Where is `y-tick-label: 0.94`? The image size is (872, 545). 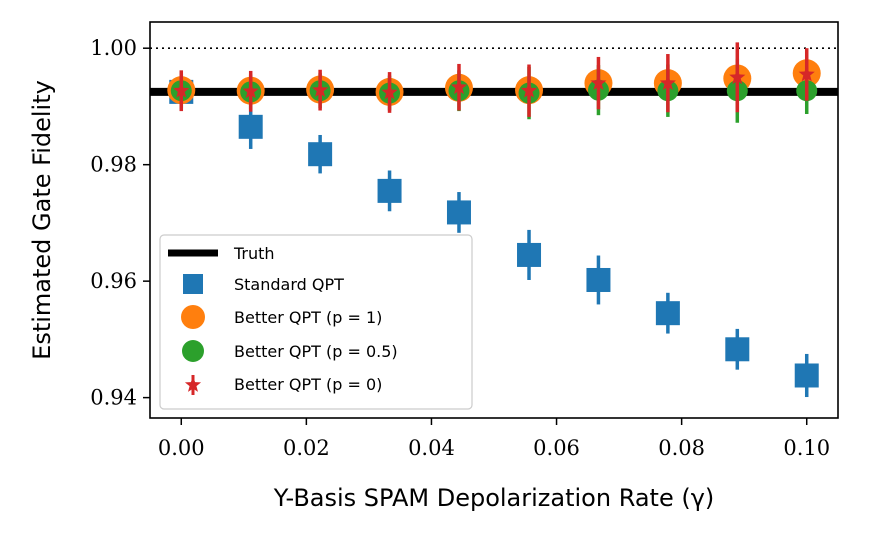 y-tick-label: 0.94 is located at coordinates (113, 398).